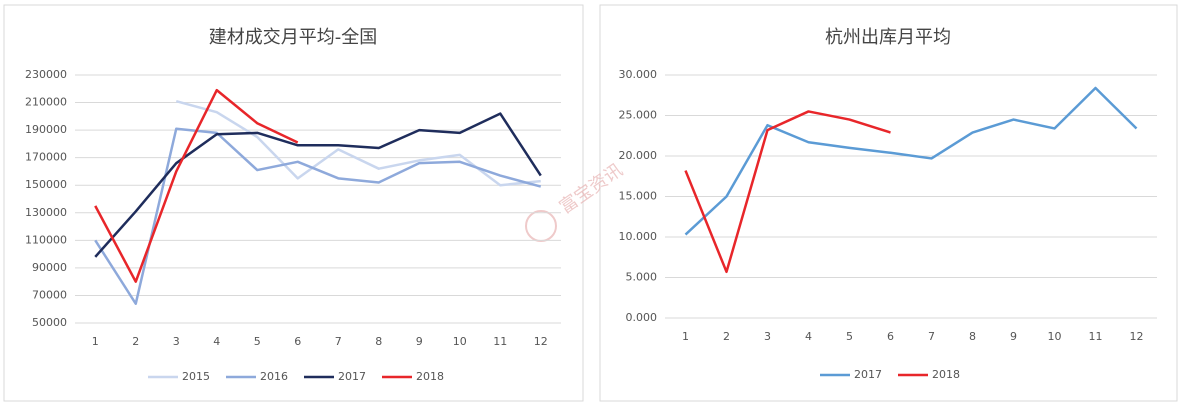  I want to click on chart-title: 建材成交月平均-全国, so click(293, 37).